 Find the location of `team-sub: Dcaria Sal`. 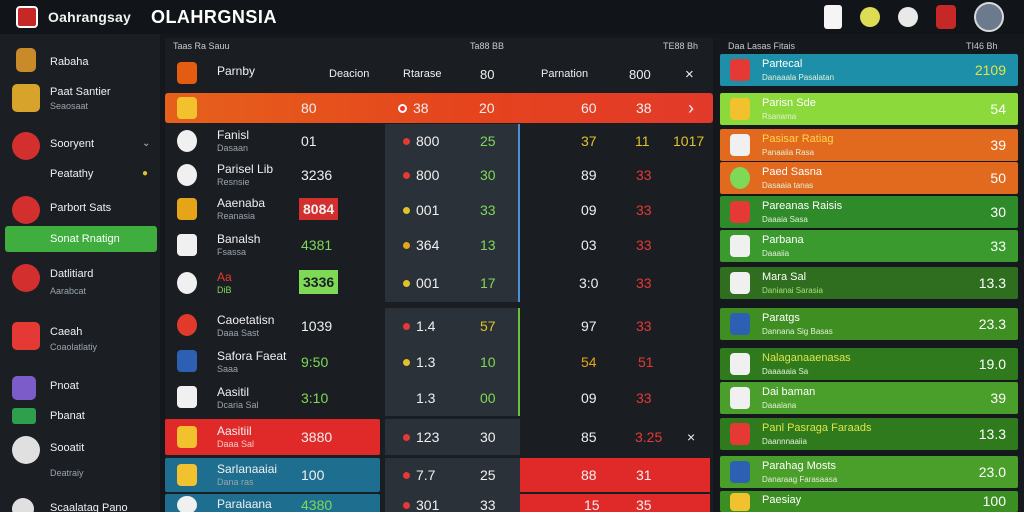

team-sub: Dcaria Sal is located at coordinates (238, 405).